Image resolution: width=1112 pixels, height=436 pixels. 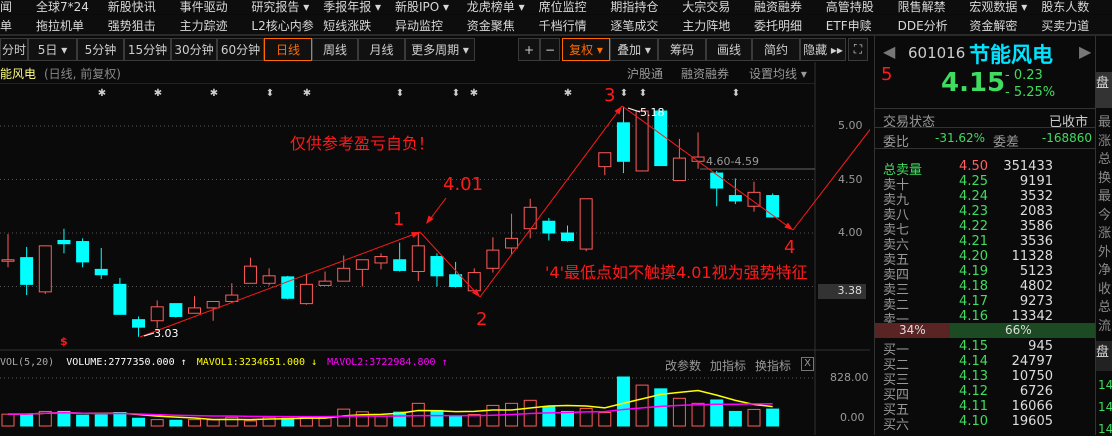 What do you see at coordinates (729, 49) in the screenshot?
I see `draw-line-button: 画线` at bounding box center [729, 49].